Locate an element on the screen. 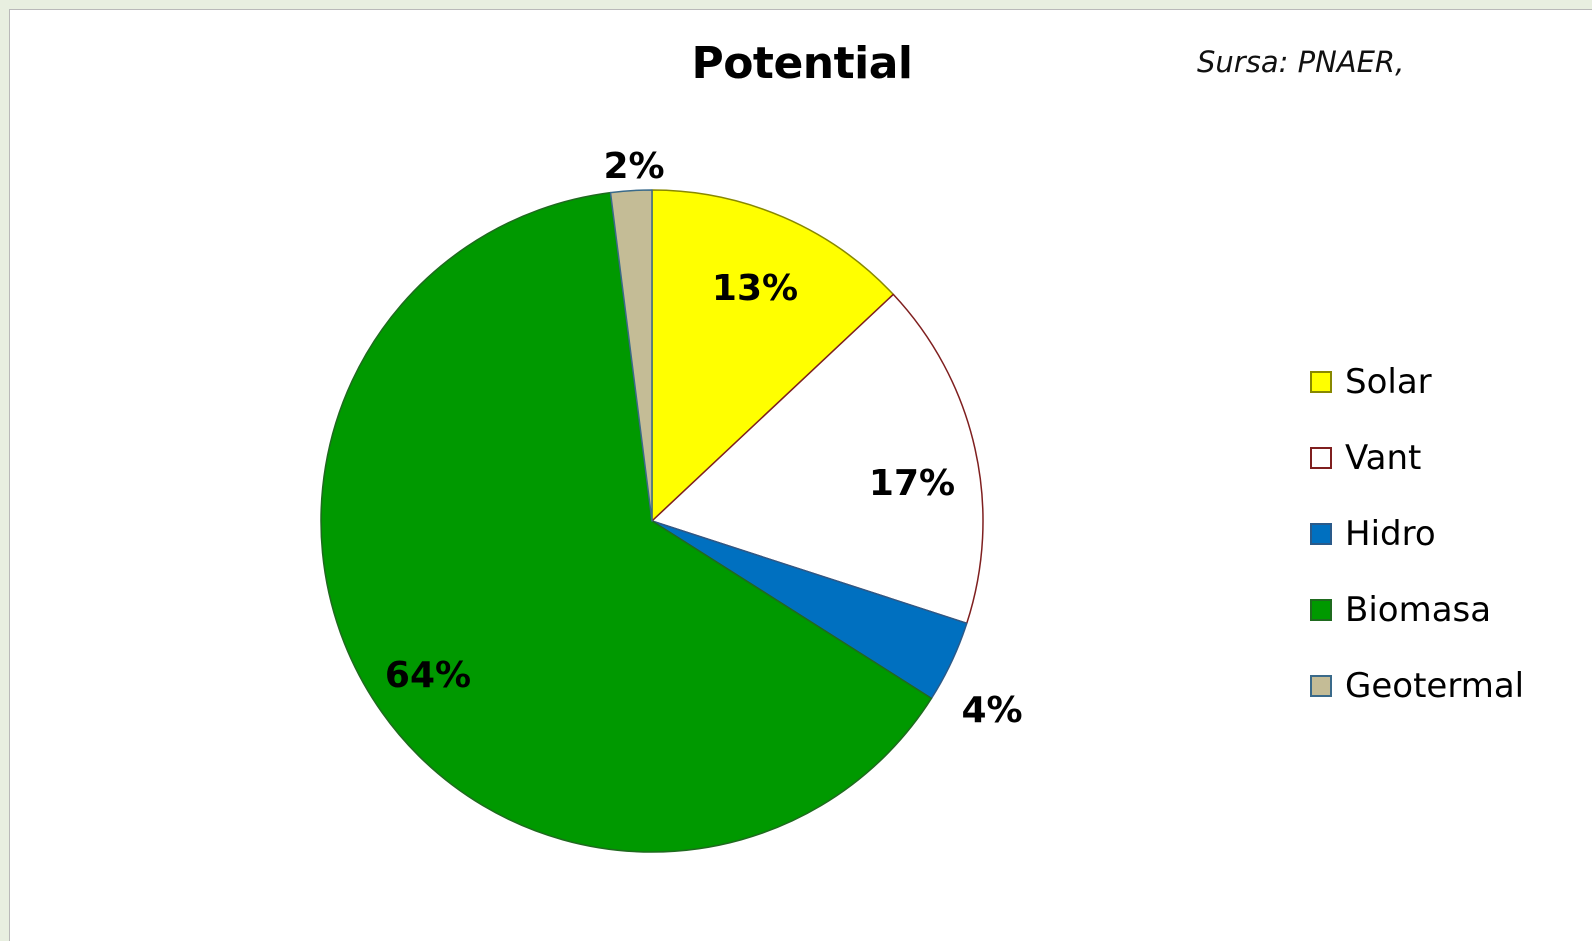 Image resolution: width=1592 pixels, height=941 pixels. data-label-hidro: 4% is located at coordinates (991, 710).